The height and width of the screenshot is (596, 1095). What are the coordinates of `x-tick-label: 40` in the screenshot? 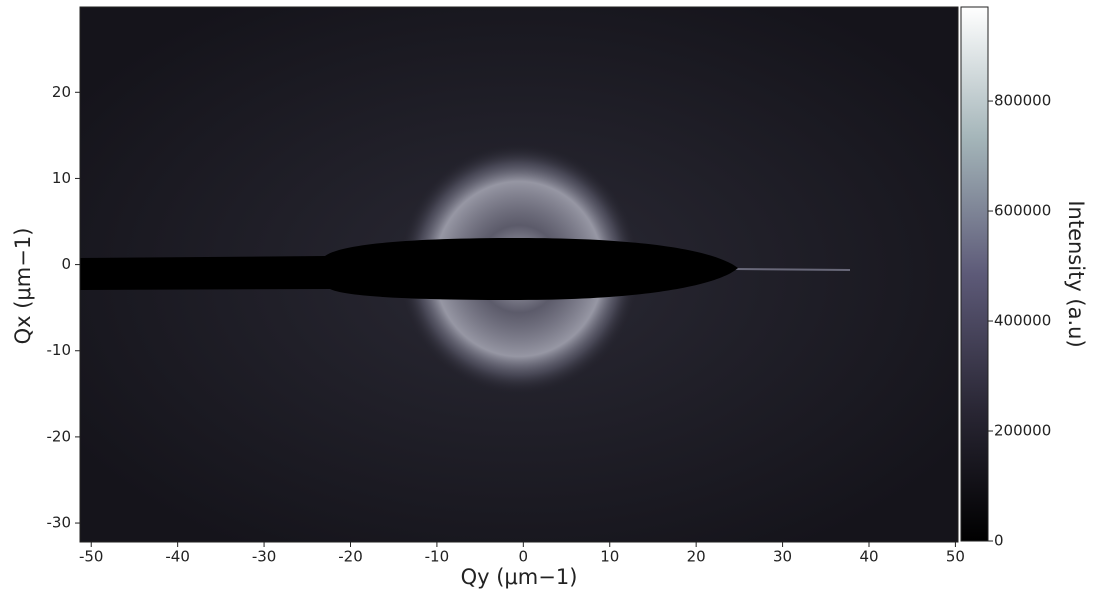 It's located at (868, 557).